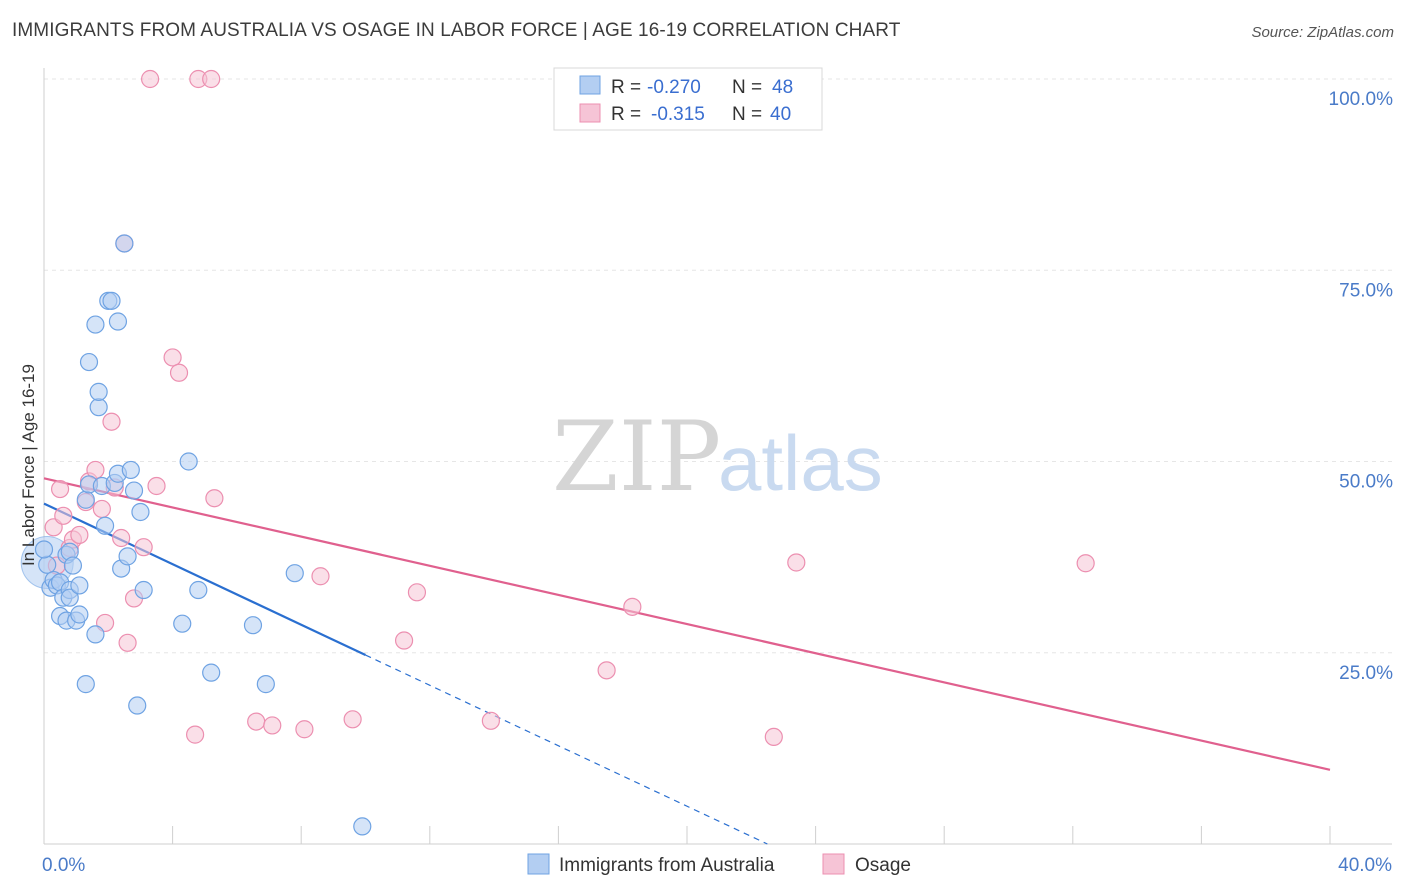  Describe the element at coordinates (590, 85) in the screenshot. I see `stats-swatch-australia` at that location.